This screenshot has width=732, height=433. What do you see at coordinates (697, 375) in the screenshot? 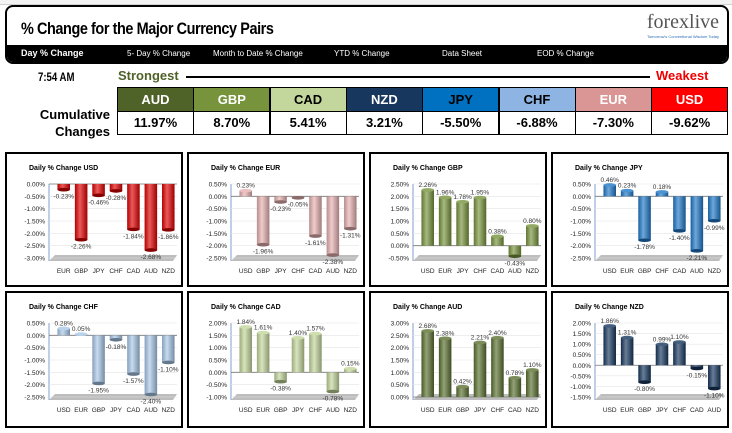
I see `data-label: -0.15%` at bounding box center [697, 375].